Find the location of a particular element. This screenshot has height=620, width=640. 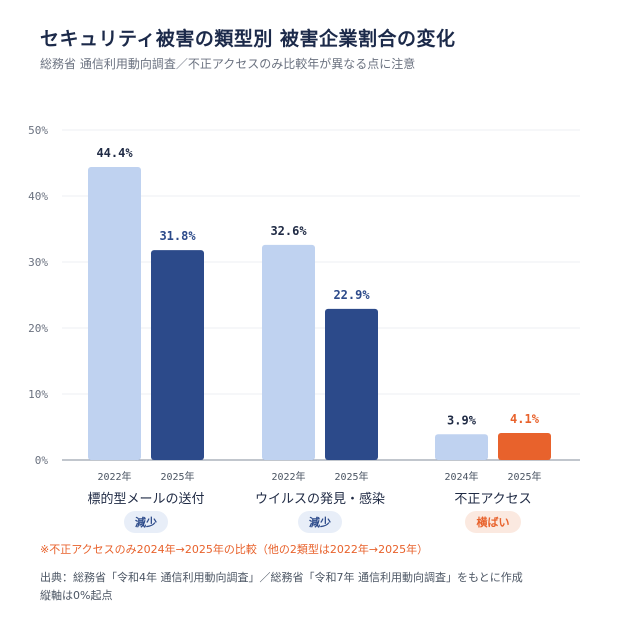

bar-value-label: 4.1% is located at coordinates (525, 419).